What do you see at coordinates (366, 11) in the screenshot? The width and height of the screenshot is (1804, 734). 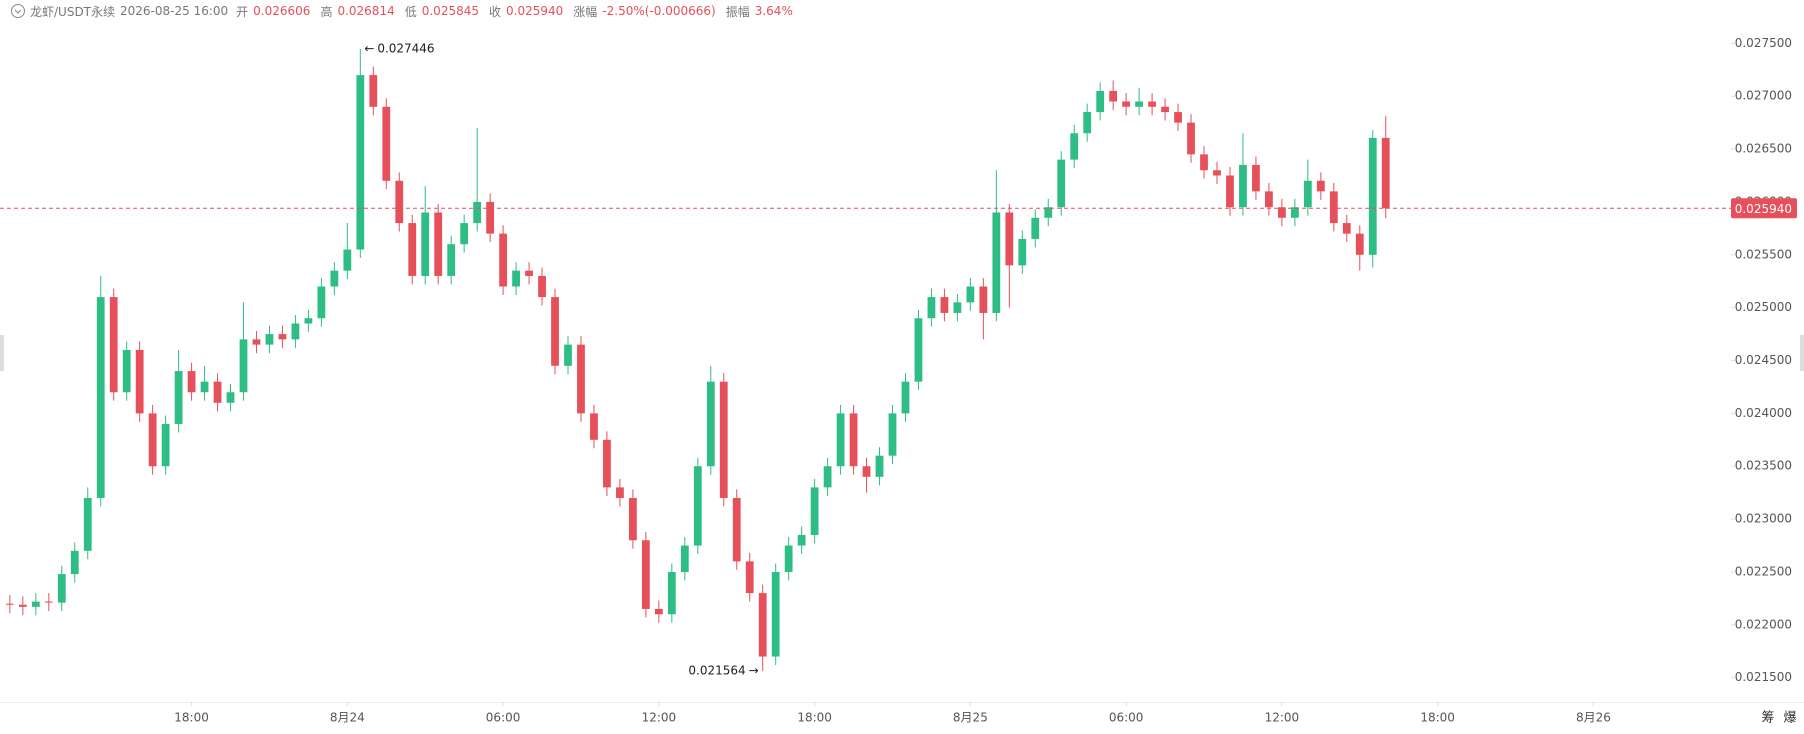 I see `field-value: 0.026814` at bounding box center [366, 11].